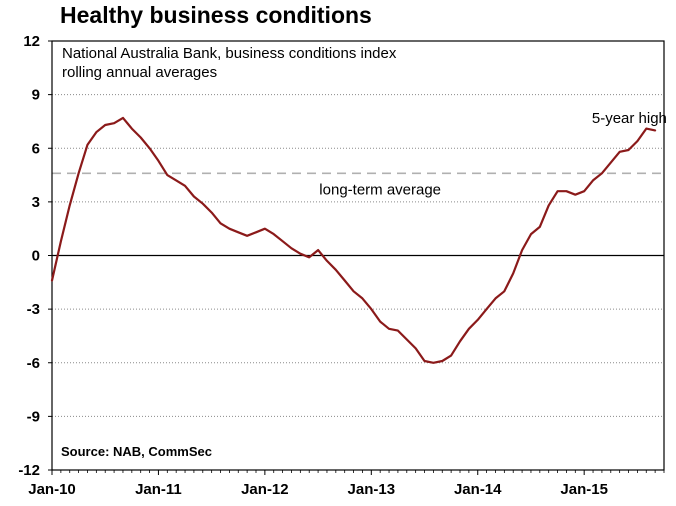 This screenshot has height=506, width=676. I want to click on reference-line-label: long-term average, so click(380, 189).